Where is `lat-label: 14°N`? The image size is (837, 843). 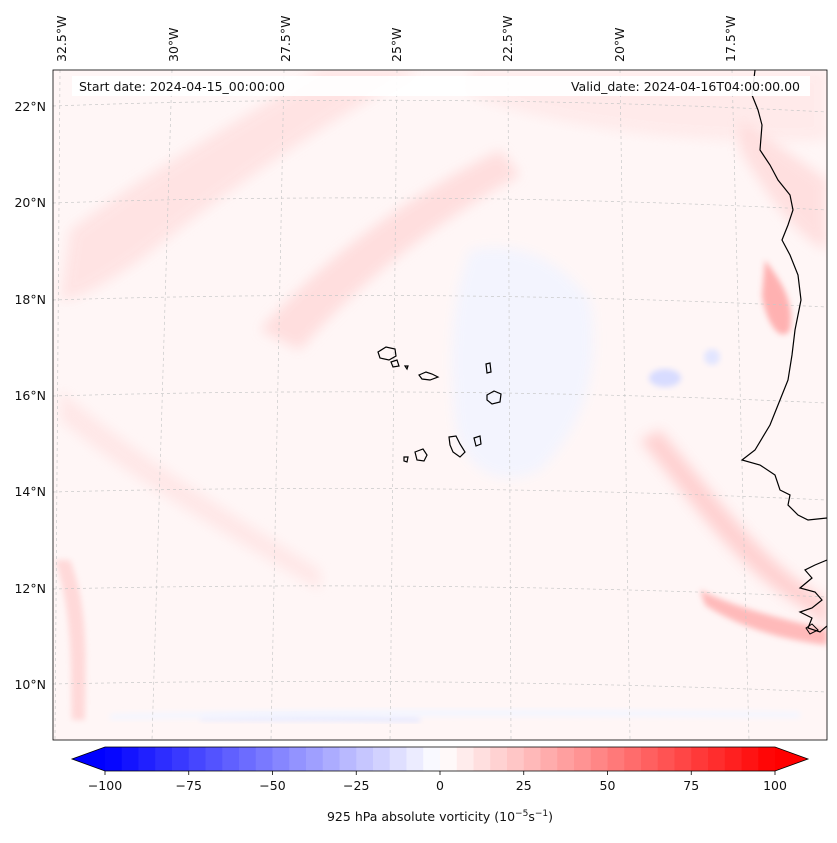
lat-label: 14°N is located at coordinates (30, 491).